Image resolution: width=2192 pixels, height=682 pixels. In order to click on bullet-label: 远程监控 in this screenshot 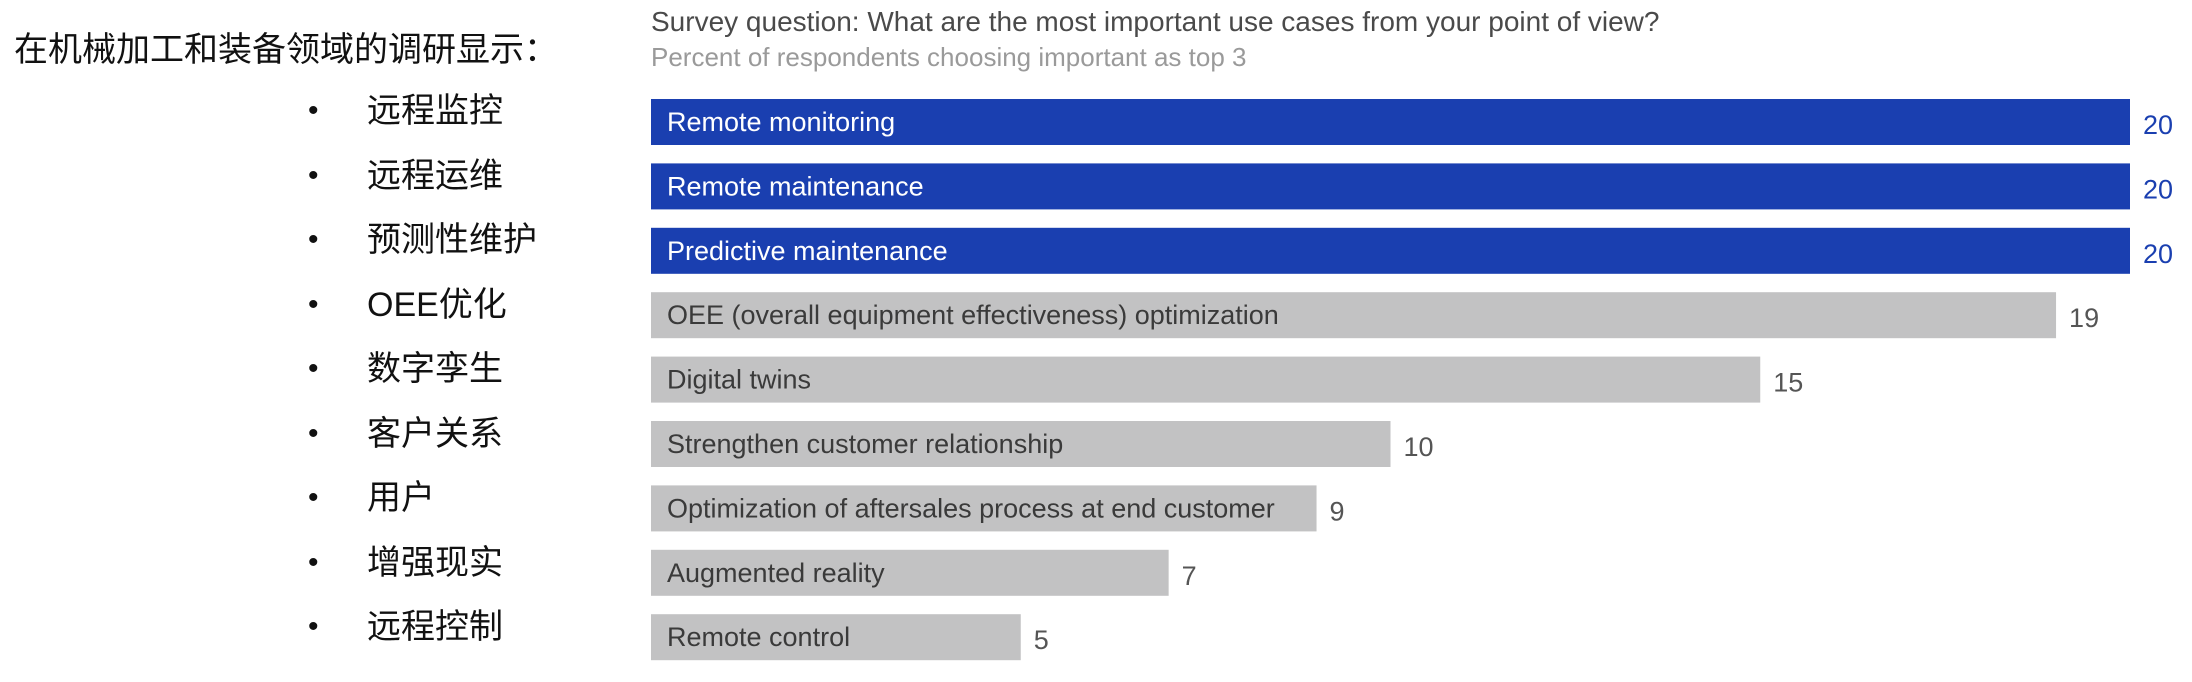, I will do `click(435, 111)`.